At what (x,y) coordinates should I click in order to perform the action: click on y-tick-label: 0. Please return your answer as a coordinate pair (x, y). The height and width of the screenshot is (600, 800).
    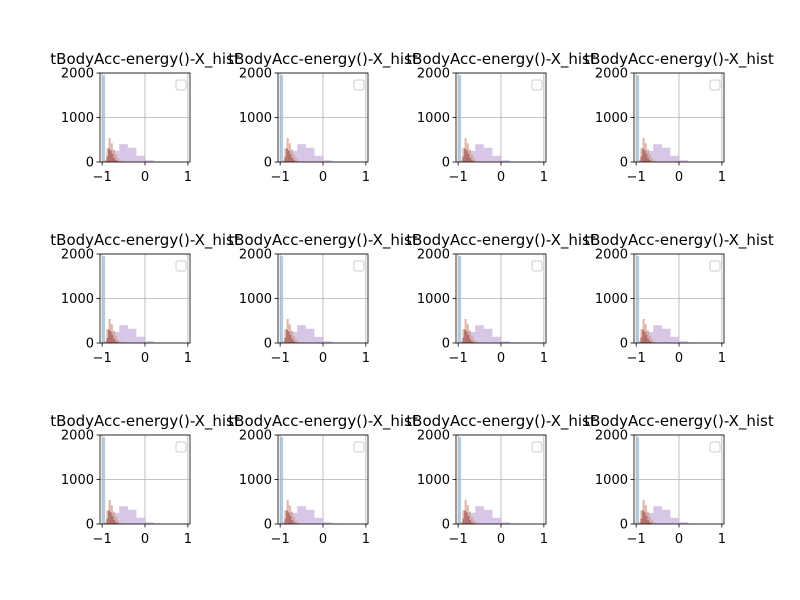
    Looking at the image, I should click on (90, 525).